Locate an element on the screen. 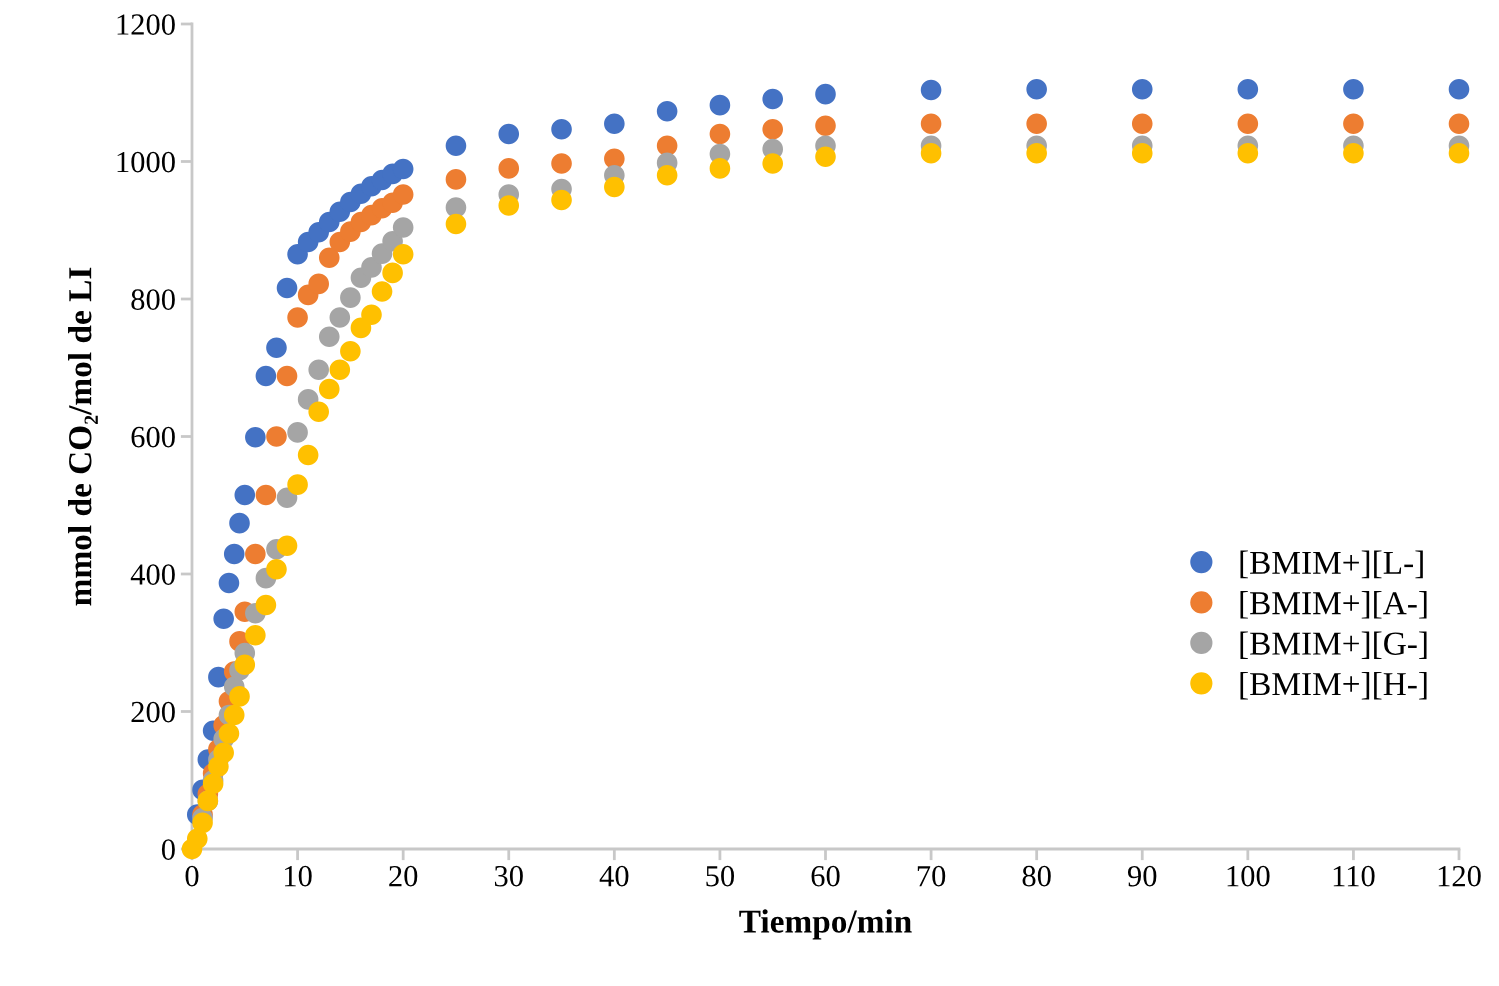 The height and width of the screenshot is (986, 1499). x-axis-title: Tiempo/min is located at coordinates (825, 924).